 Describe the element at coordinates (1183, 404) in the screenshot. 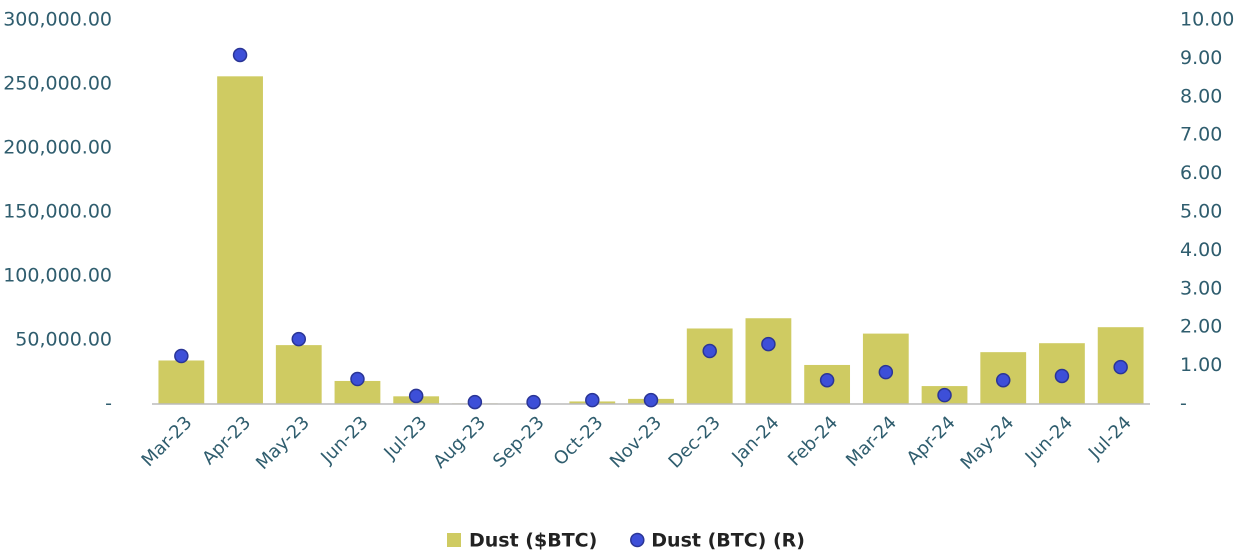

I see `y2-tick-label: -` at that location.